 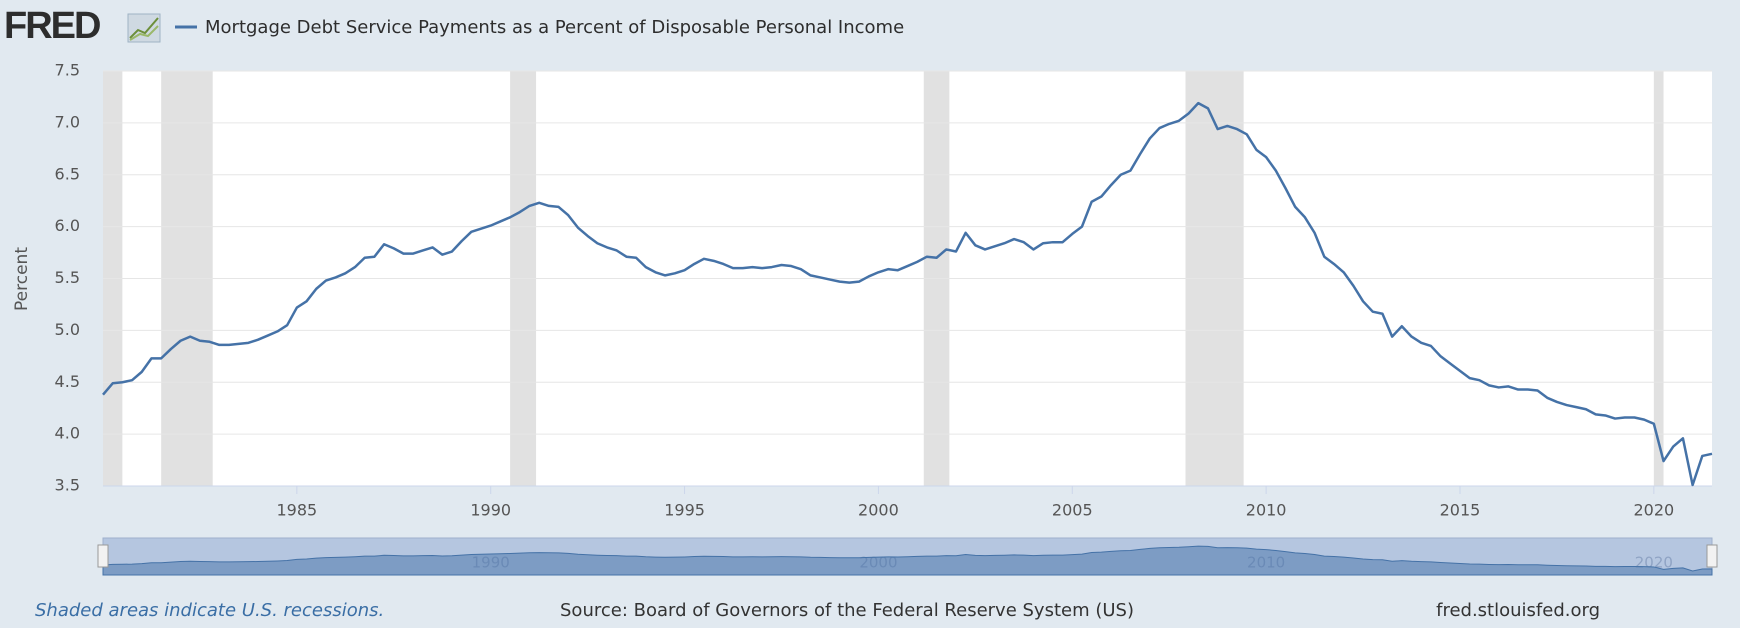 What do you see at coordinates (684, 510) in the screenshot?
I see `x-tick-label: 1995` at bounding box center [684, 510].